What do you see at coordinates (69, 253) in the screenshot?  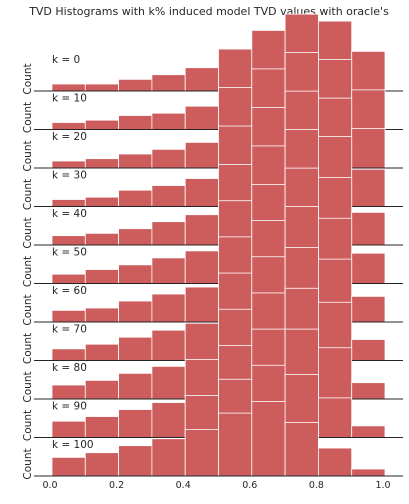 I see `row-label: k = 50` at bounding box center [69, 253].